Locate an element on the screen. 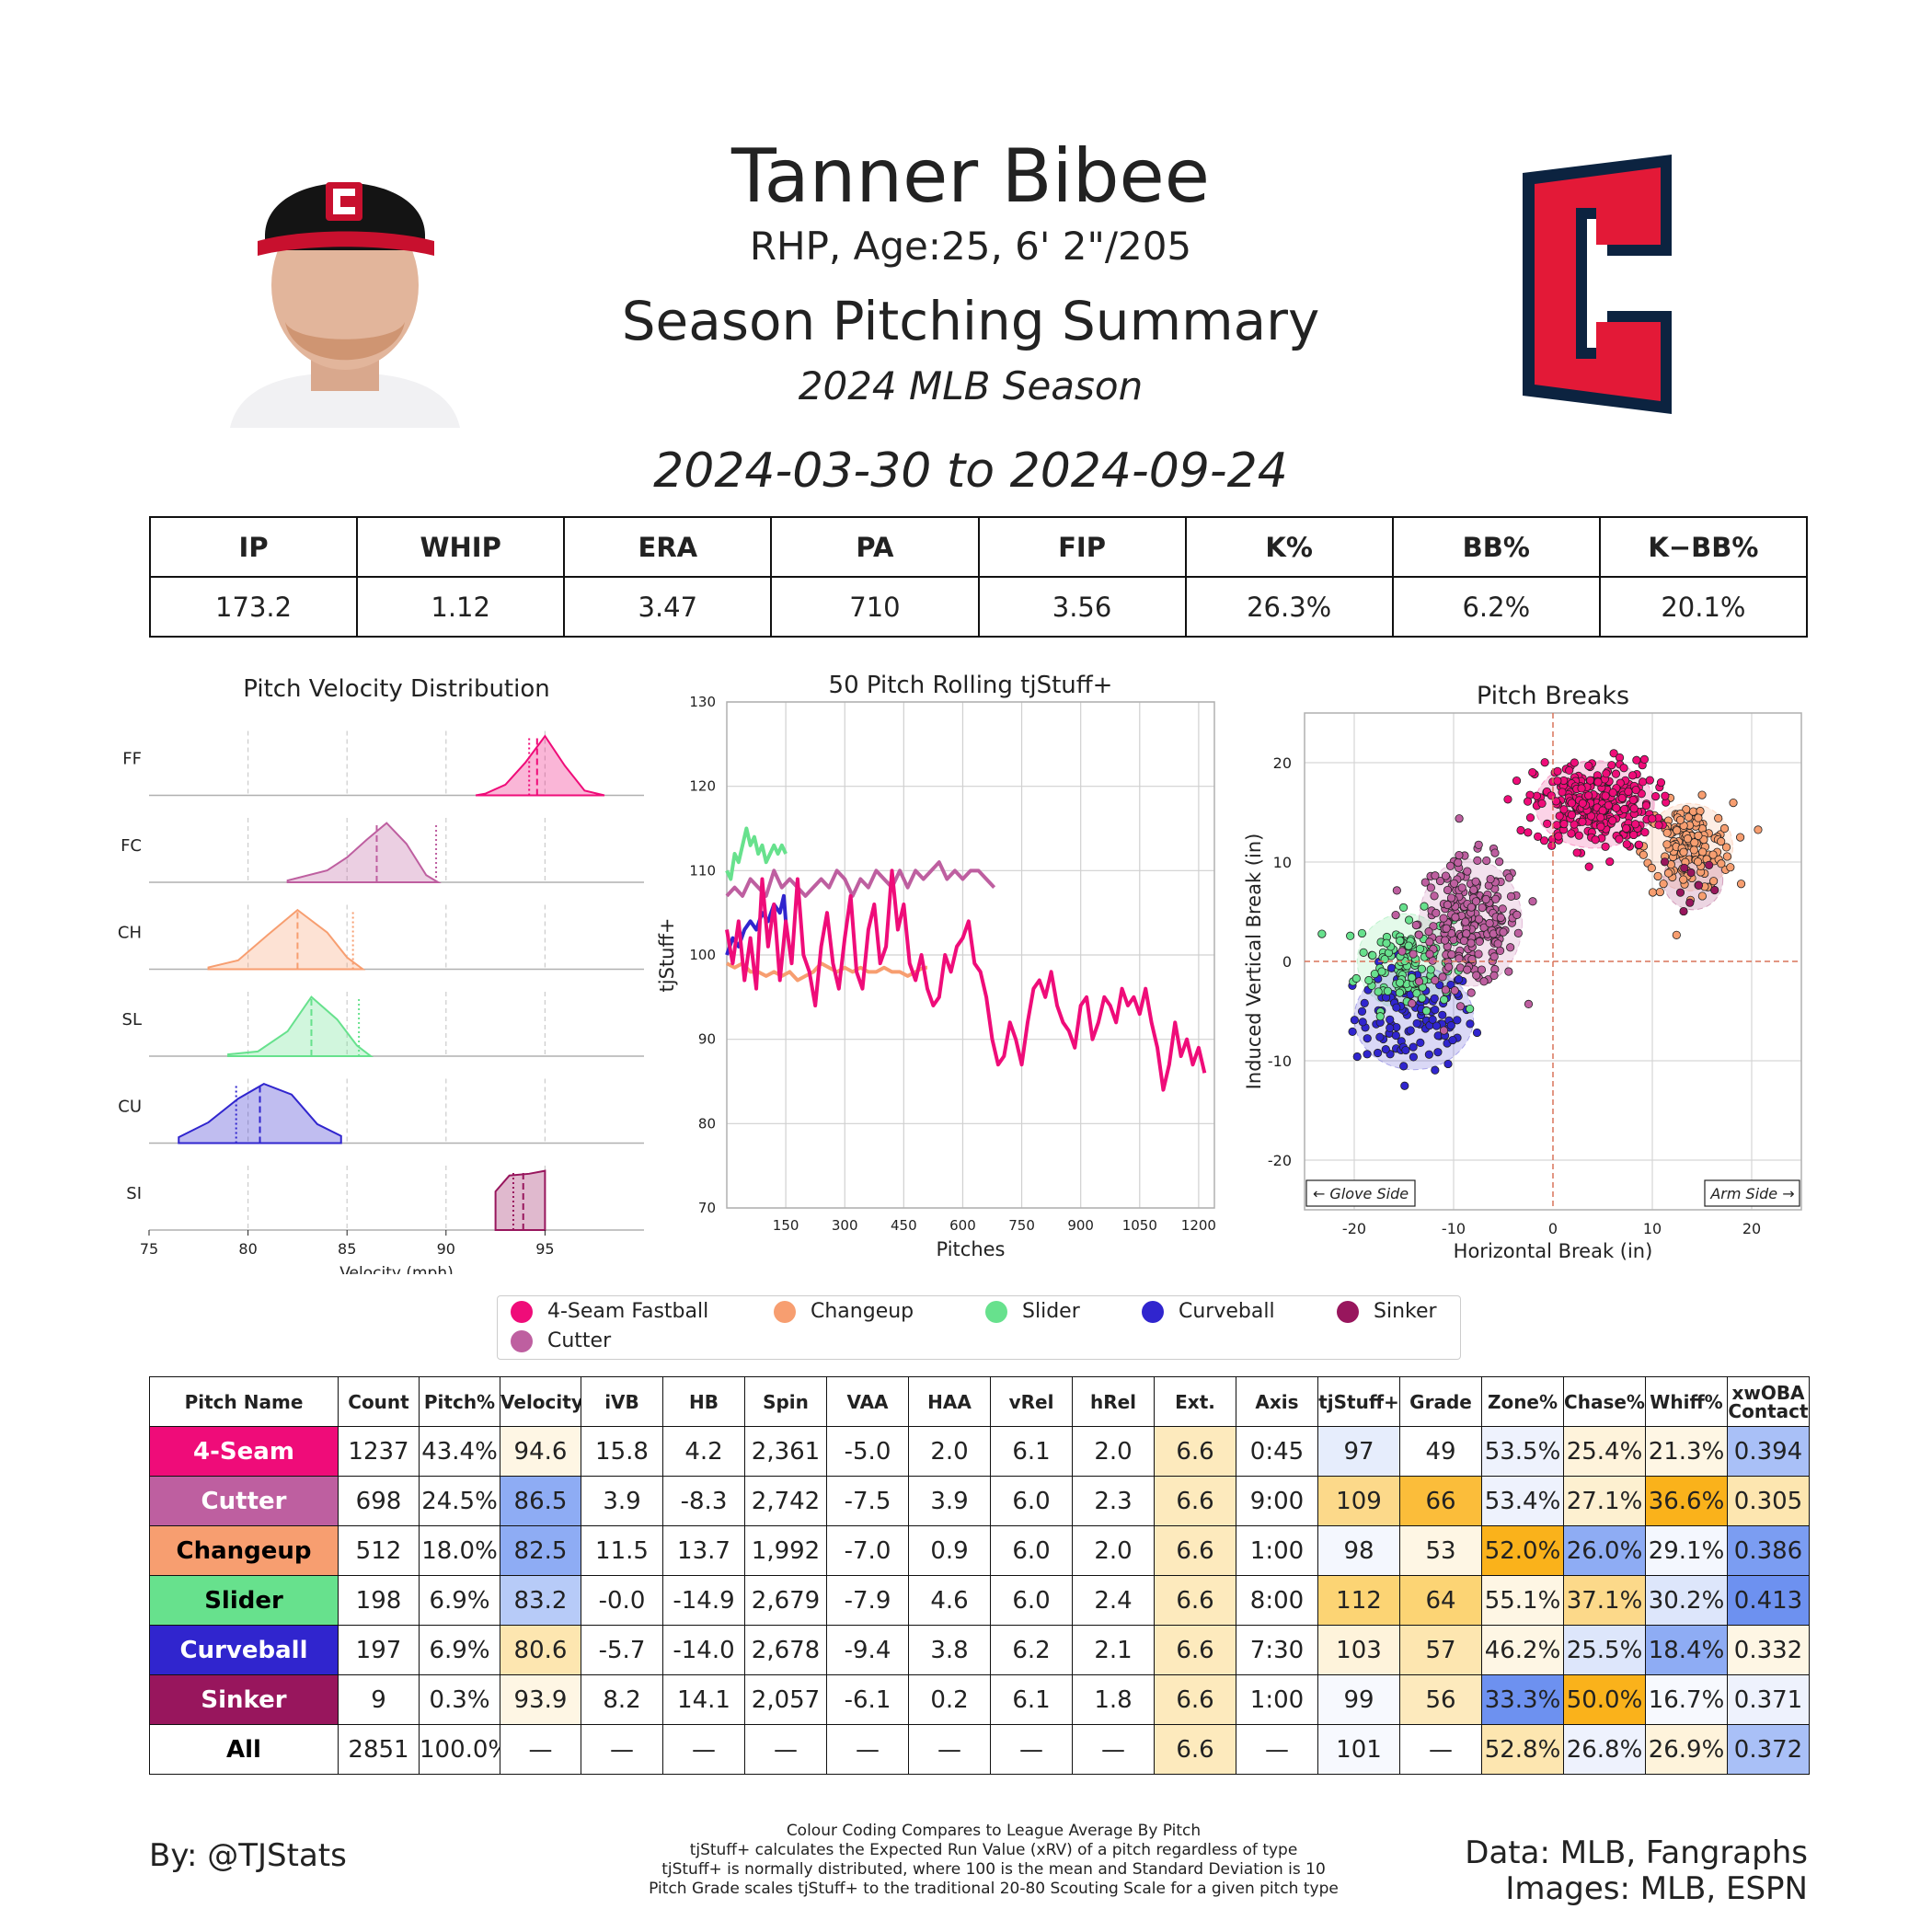 The width and height of the screenshot is (1932, 1932). table-cell: 9:00 is located at coordinates (1277, 1501).